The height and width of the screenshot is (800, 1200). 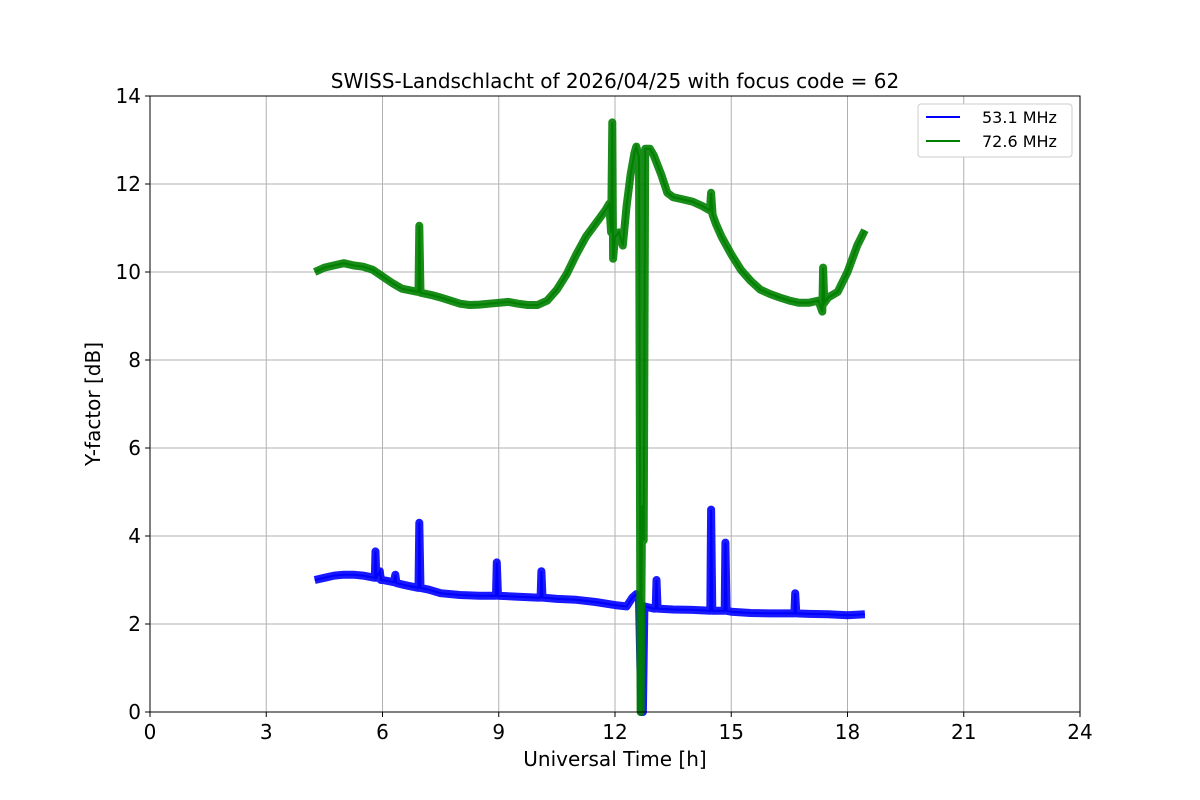 I want to click on y-tick-label: 10, so click(x=128, y=272).